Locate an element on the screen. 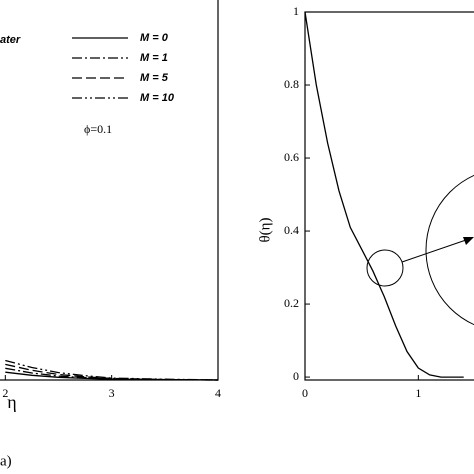 The width and height of the screenshot is (474, 474). legend-label: M = 10 is located at coordinates (157, 98).